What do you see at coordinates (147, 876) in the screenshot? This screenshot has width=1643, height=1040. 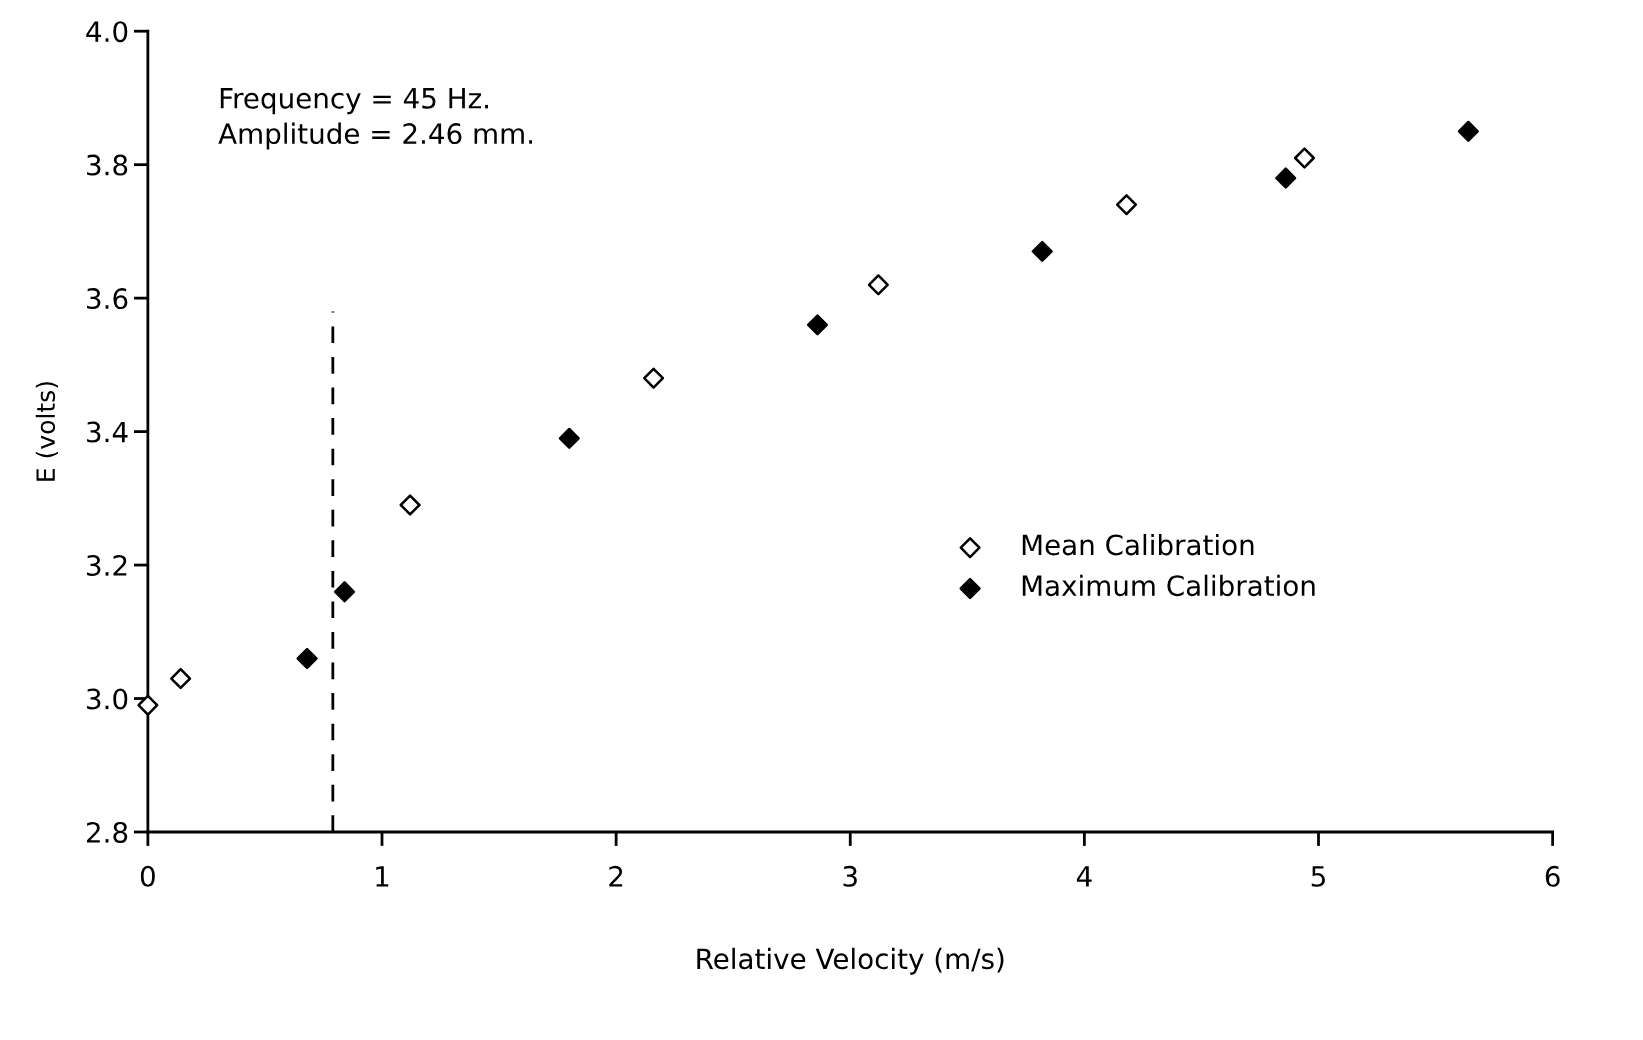 I see `x-tick-label: 0` at bounding box center [147, 876].